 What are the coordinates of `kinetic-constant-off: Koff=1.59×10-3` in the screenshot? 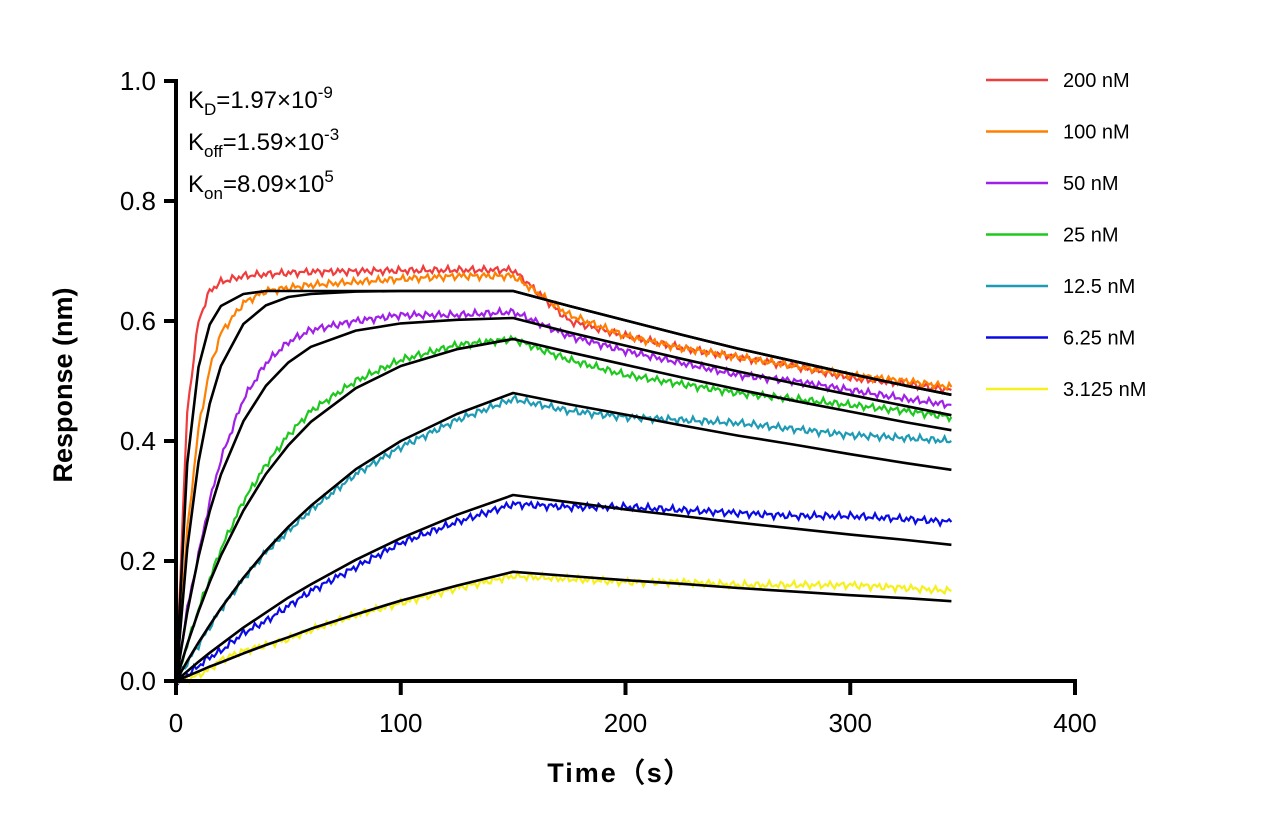 It's located at (263, 143).